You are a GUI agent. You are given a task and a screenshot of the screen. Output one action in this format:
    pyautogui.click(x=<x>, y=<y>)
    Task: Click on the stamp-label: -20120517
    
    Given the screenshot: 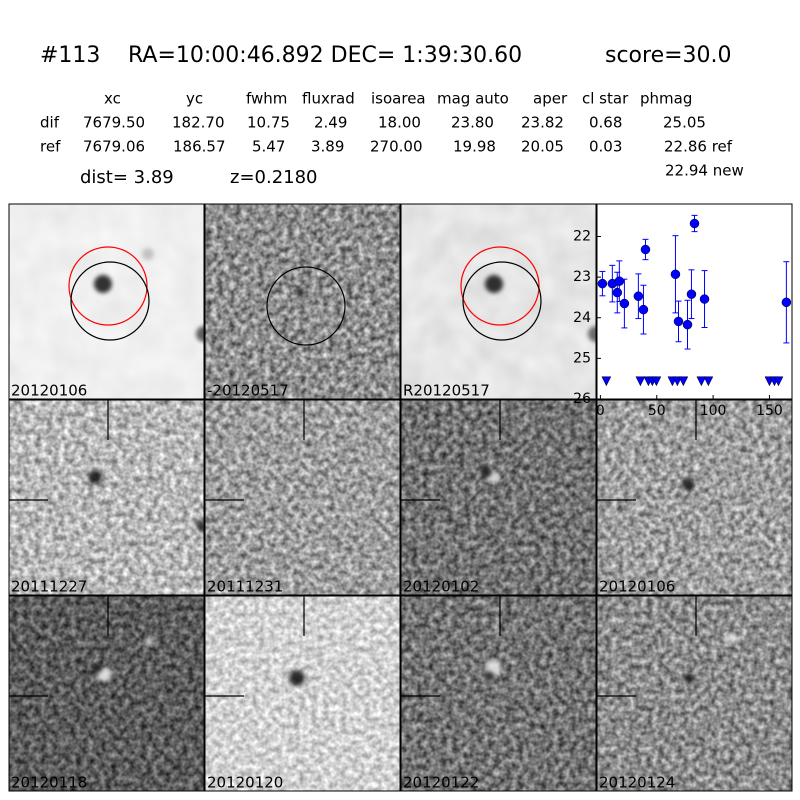 What is the action you would take?
    pyautogui.click(x=248, y=391)
    